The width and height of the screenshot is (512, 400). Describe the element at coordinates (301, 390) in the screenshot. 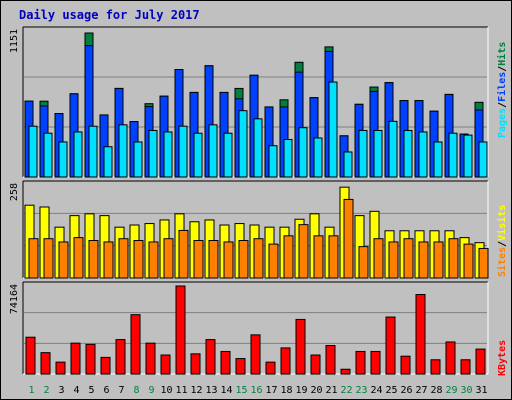

I see `x-tick-label: 19` at that location.